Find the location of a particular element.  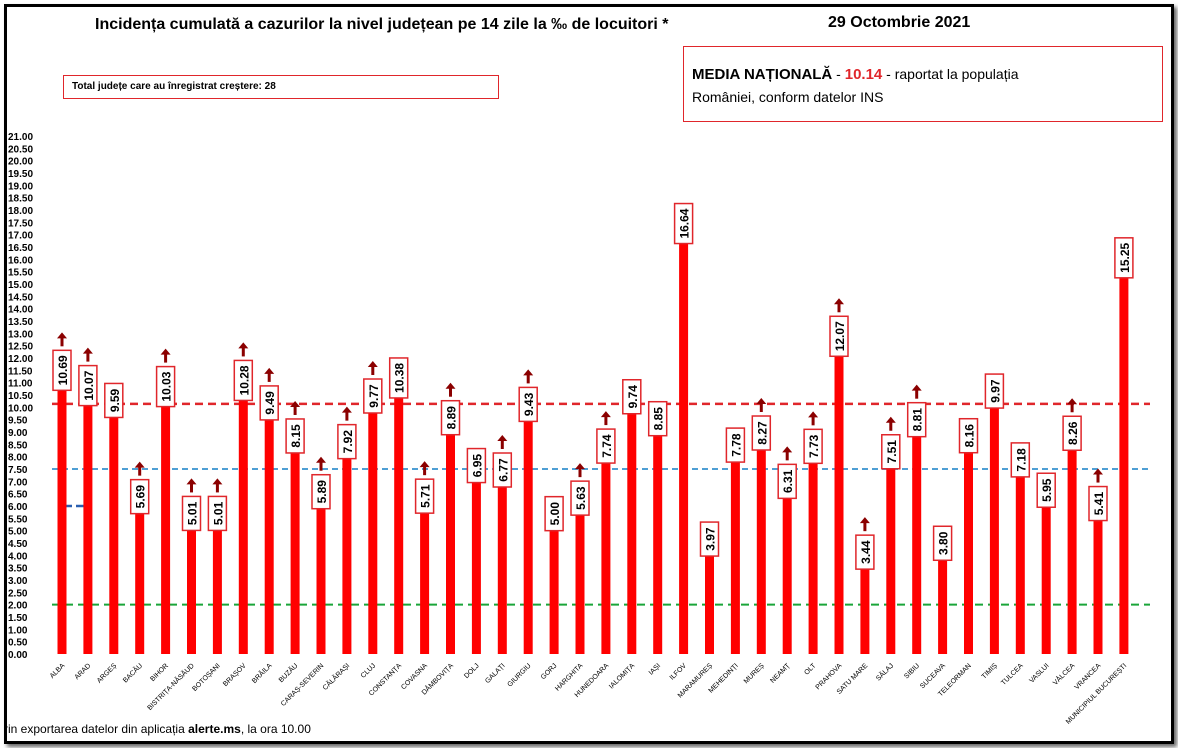

y-tick-label: 0.00 is located at coordinates (18, 655).